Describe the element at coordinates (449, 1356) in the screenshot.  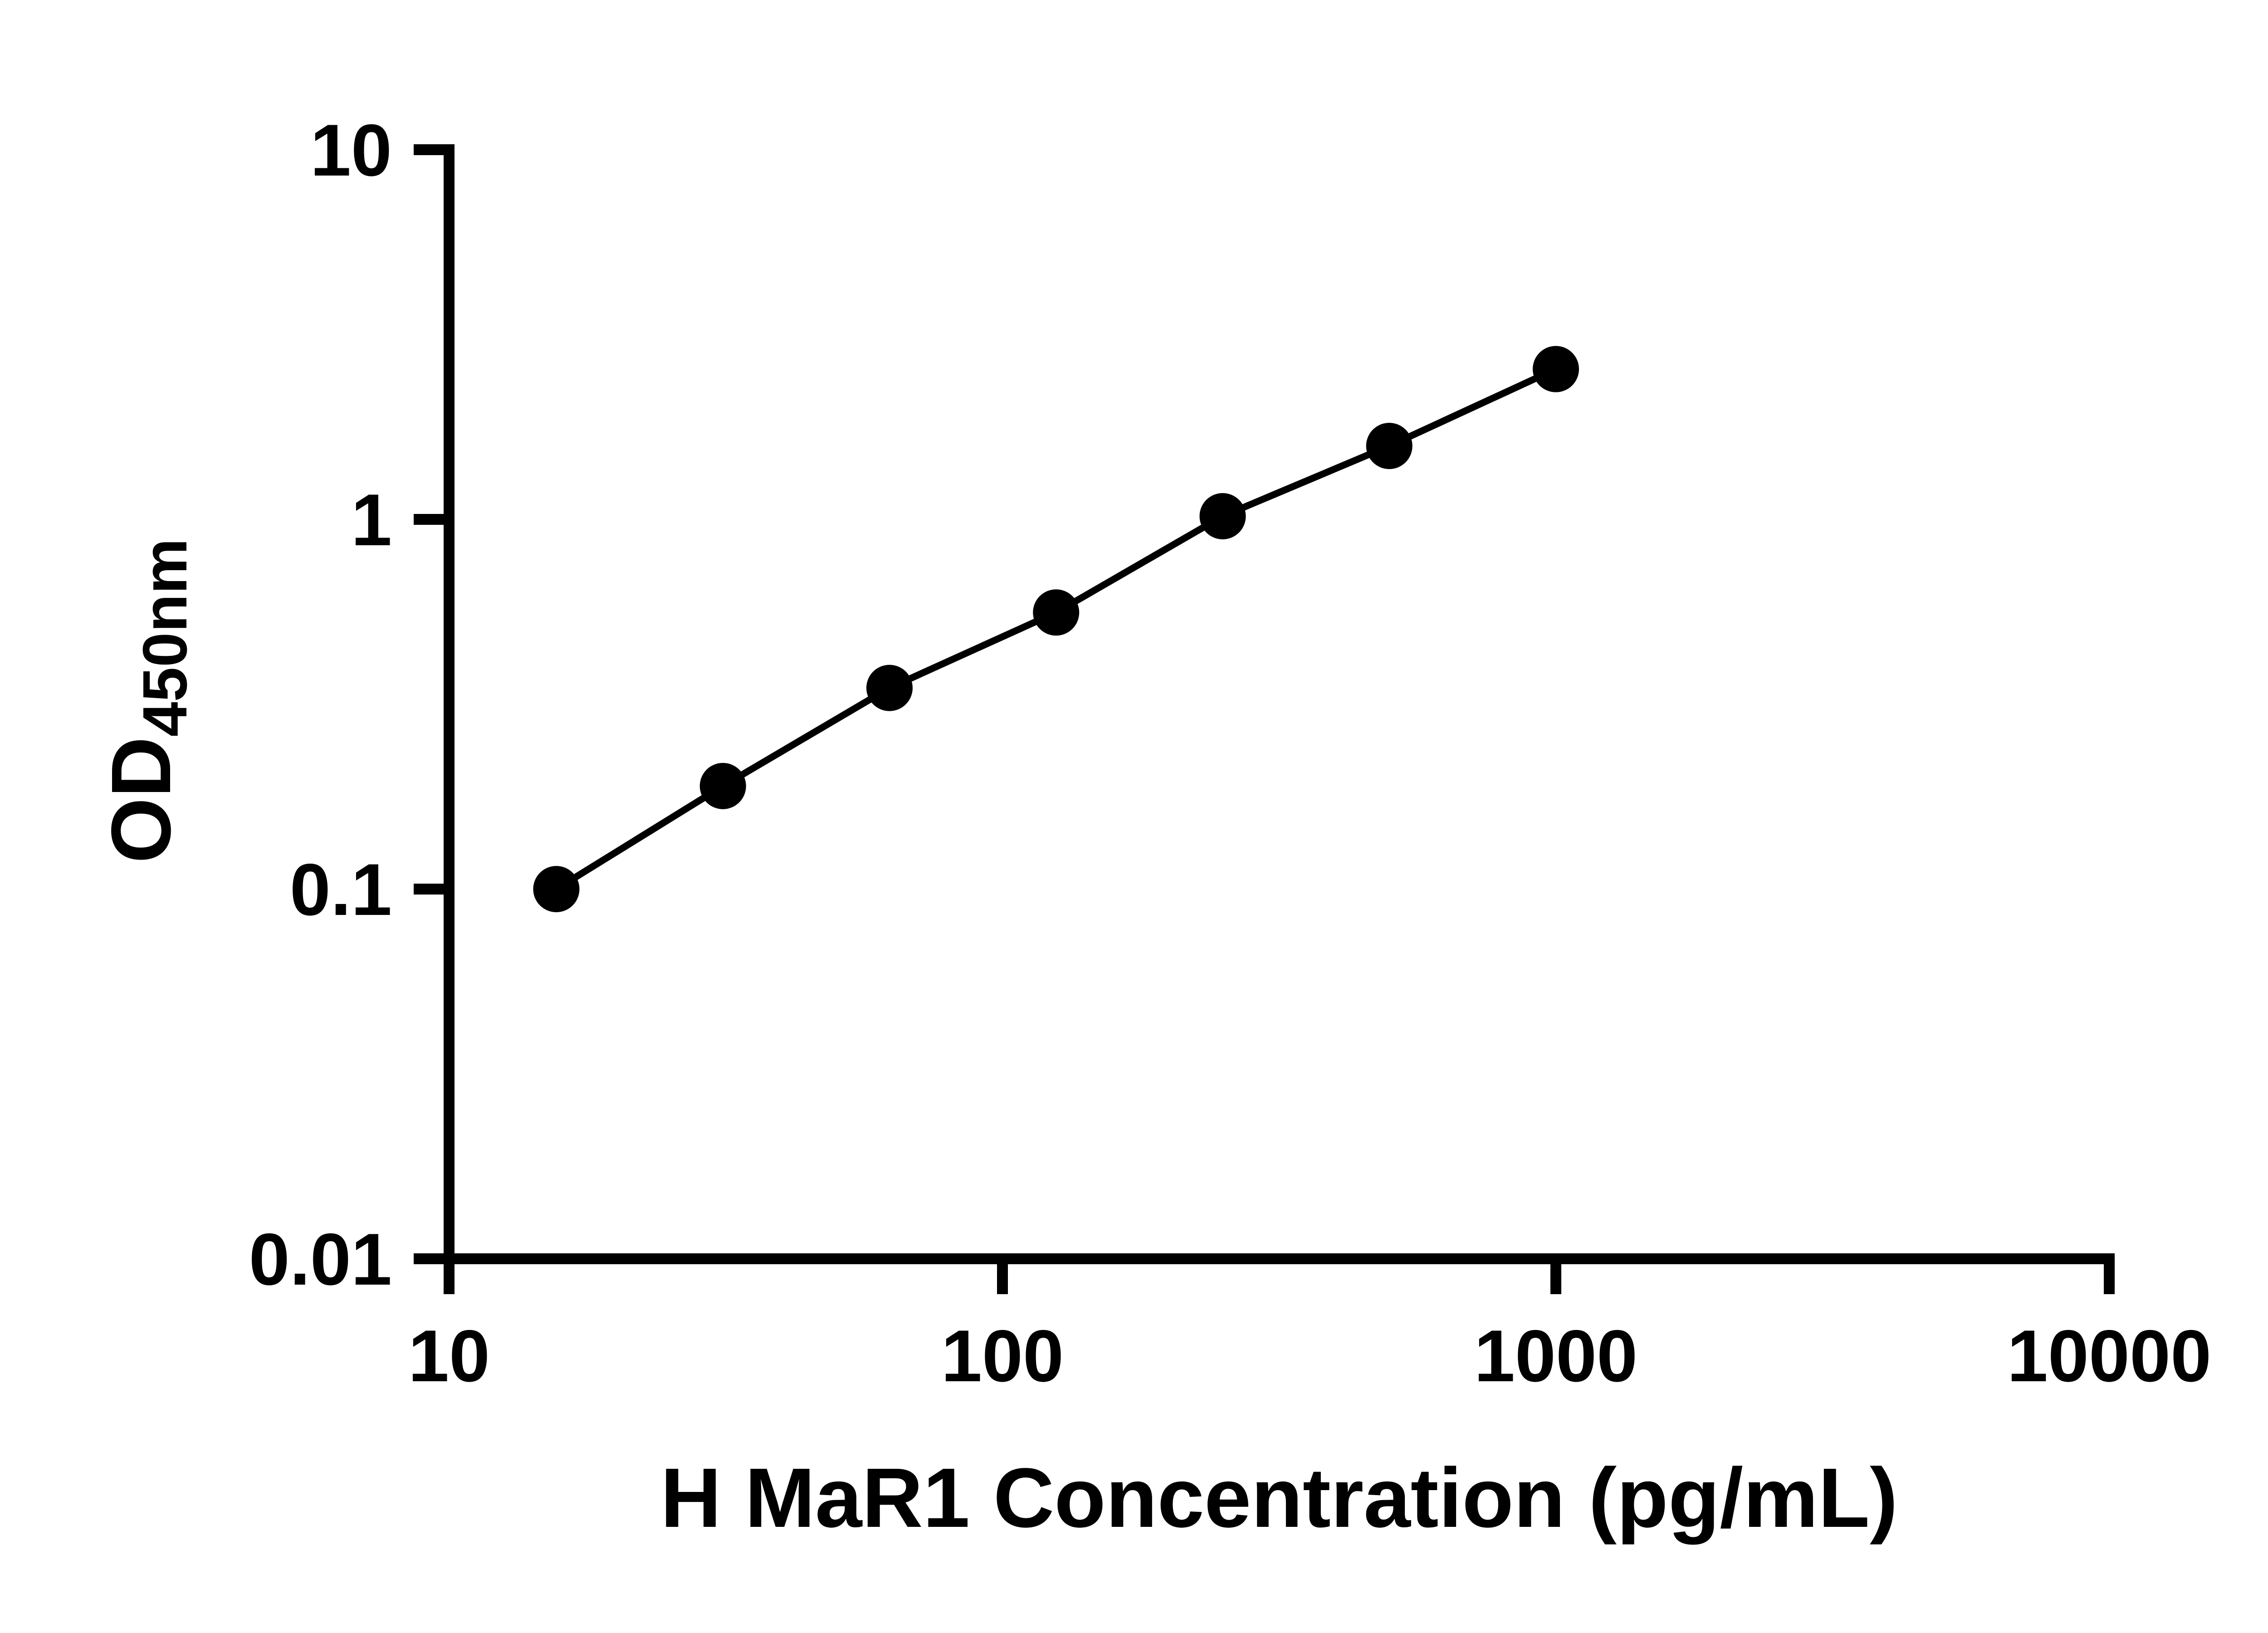
I see `x-axis-tick-label: 10` at that location.